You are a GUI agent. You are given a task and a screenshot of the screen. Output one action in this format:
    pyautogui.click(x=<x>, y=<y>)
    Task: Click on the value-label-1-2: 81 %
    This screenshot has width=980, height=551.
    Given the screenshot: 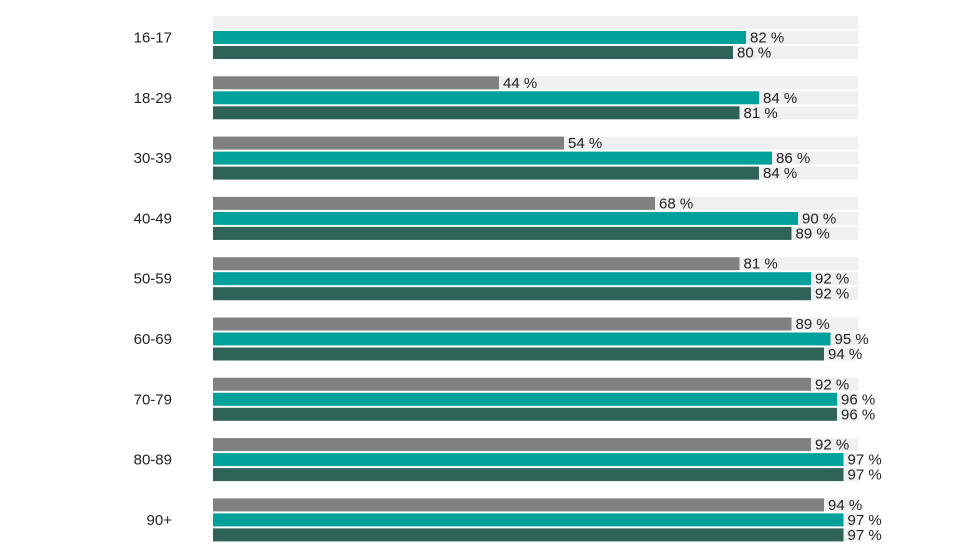 What is the action you would take?
    pyautogui.click(x=761, y=113)
    